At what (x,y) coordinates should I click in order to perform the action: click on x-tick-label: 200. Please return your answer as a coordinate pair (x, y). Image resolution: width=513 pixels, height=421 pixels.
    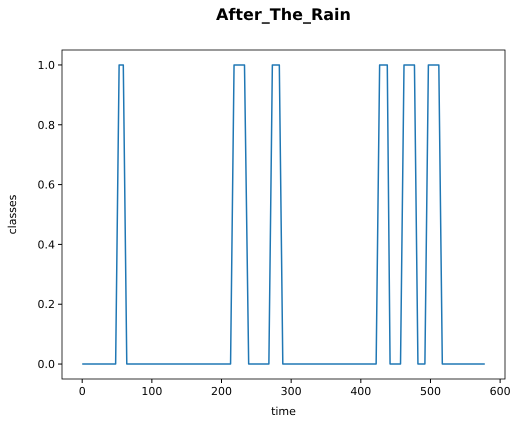
    Looking at the image, I should click on (221, 391).